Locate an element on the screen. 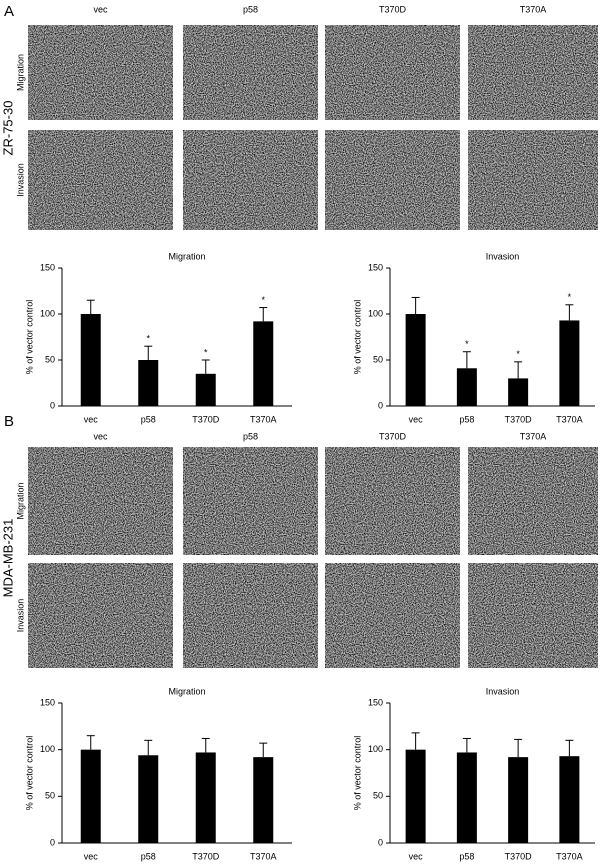 The image size is (600, 868). cell-line: MDA-MB-231 is located at coordinates (7, 558).